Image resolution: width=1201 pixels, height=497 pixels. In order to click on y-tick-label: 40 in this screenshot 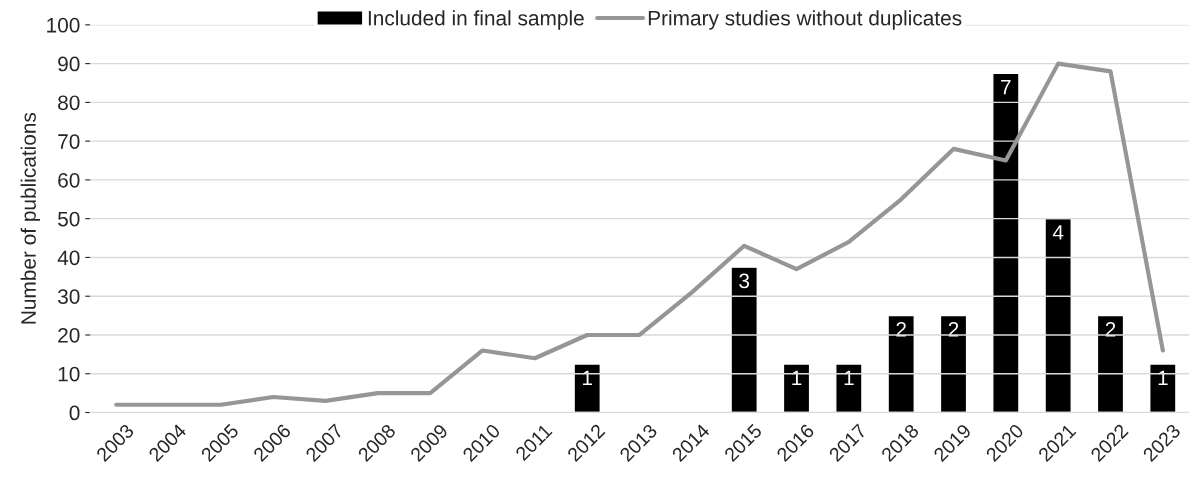, I will do `click(68, 258)`.